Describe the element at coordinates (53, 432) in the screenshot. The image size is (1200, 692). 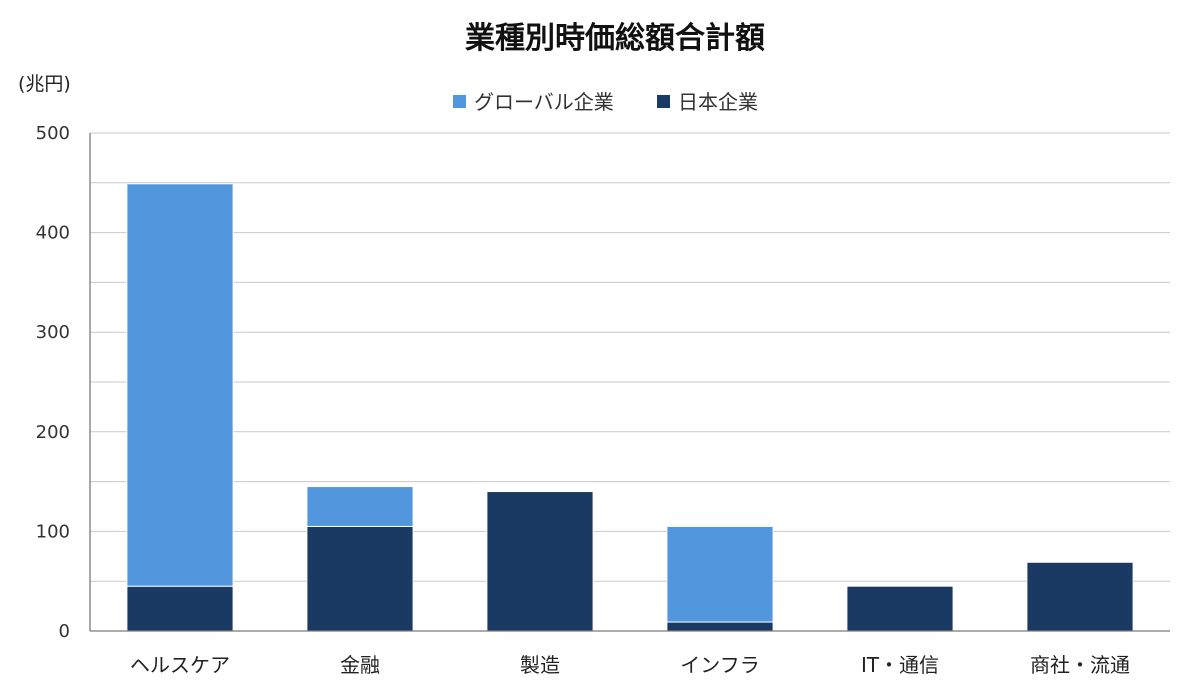
I see `y-tick-label: 200` at that location.